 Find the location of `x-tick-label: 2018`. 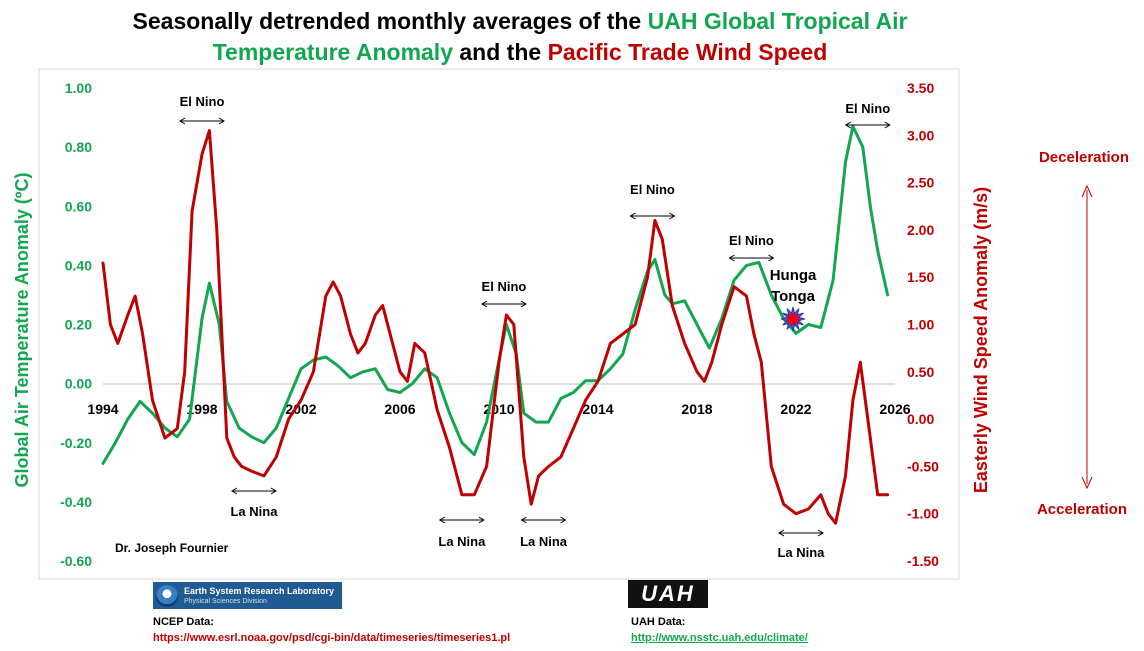

x-tick-label: 2018 is located at coordinates (696, 409).